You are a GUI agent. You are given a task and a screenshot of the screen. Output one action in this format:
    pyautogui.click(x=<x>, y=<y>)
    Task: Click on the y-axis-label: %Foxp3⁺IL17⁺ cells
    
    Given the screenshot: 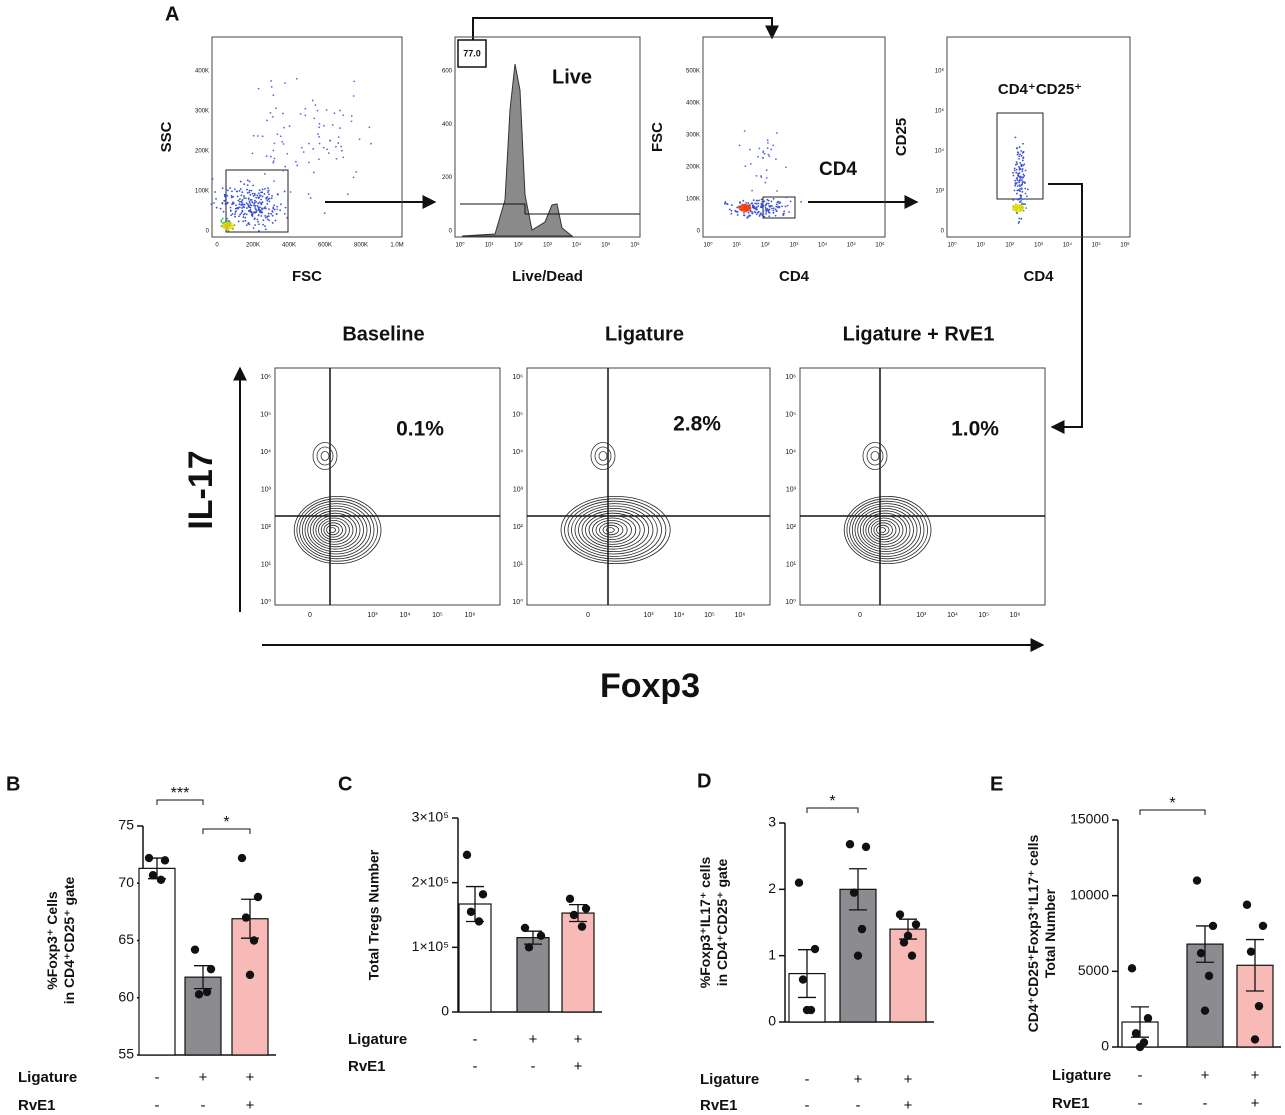 What is the action you would take?
    pyautogui.click(x=705, y=923)
    